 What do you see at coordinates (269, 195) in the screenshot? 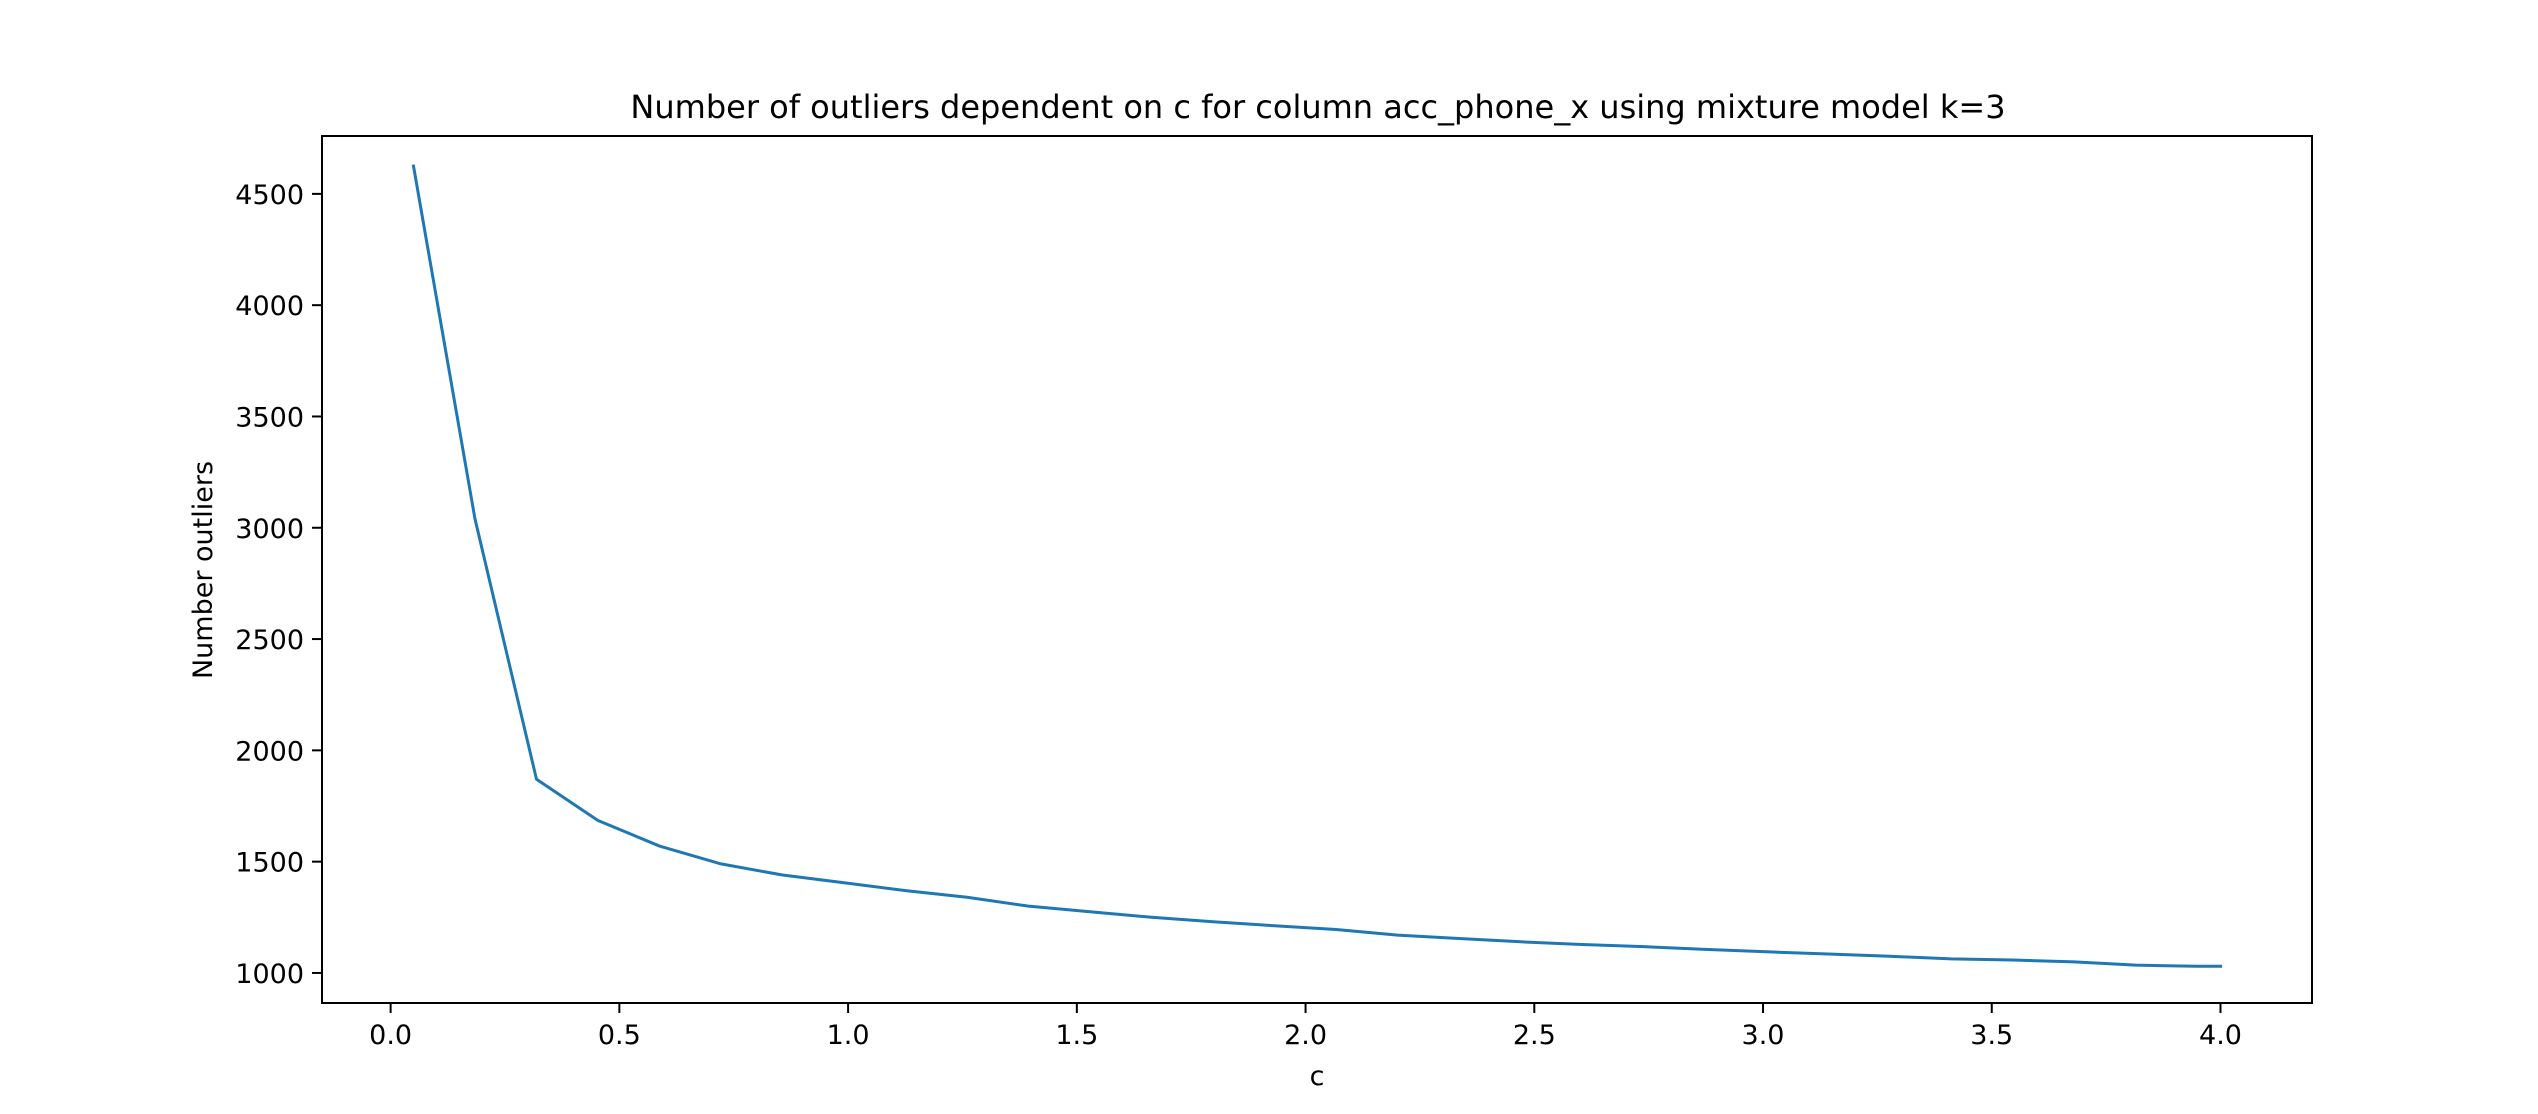
I see `y-tick-label: 4500` at bounding box center [269, 195].